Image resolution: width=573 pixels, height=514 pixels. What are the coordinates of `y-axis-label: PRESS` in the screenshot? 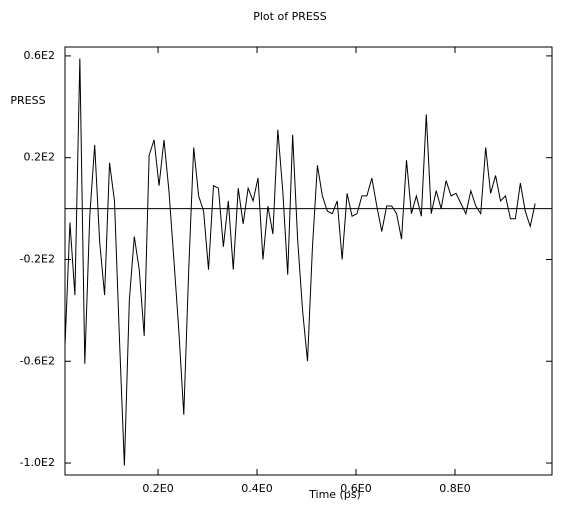 It's located at (27, 100).